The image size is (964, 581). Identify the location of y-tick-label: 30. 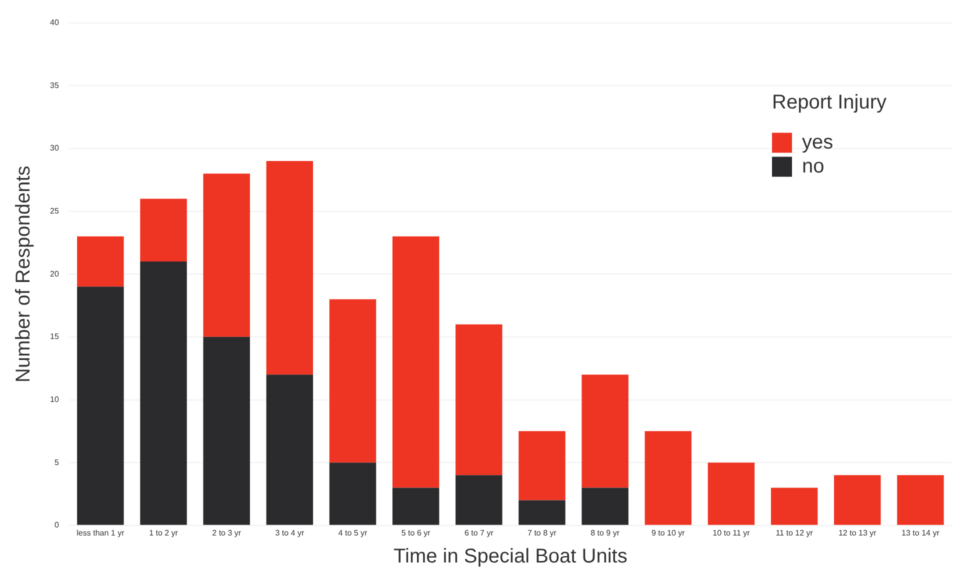
(55, 148).